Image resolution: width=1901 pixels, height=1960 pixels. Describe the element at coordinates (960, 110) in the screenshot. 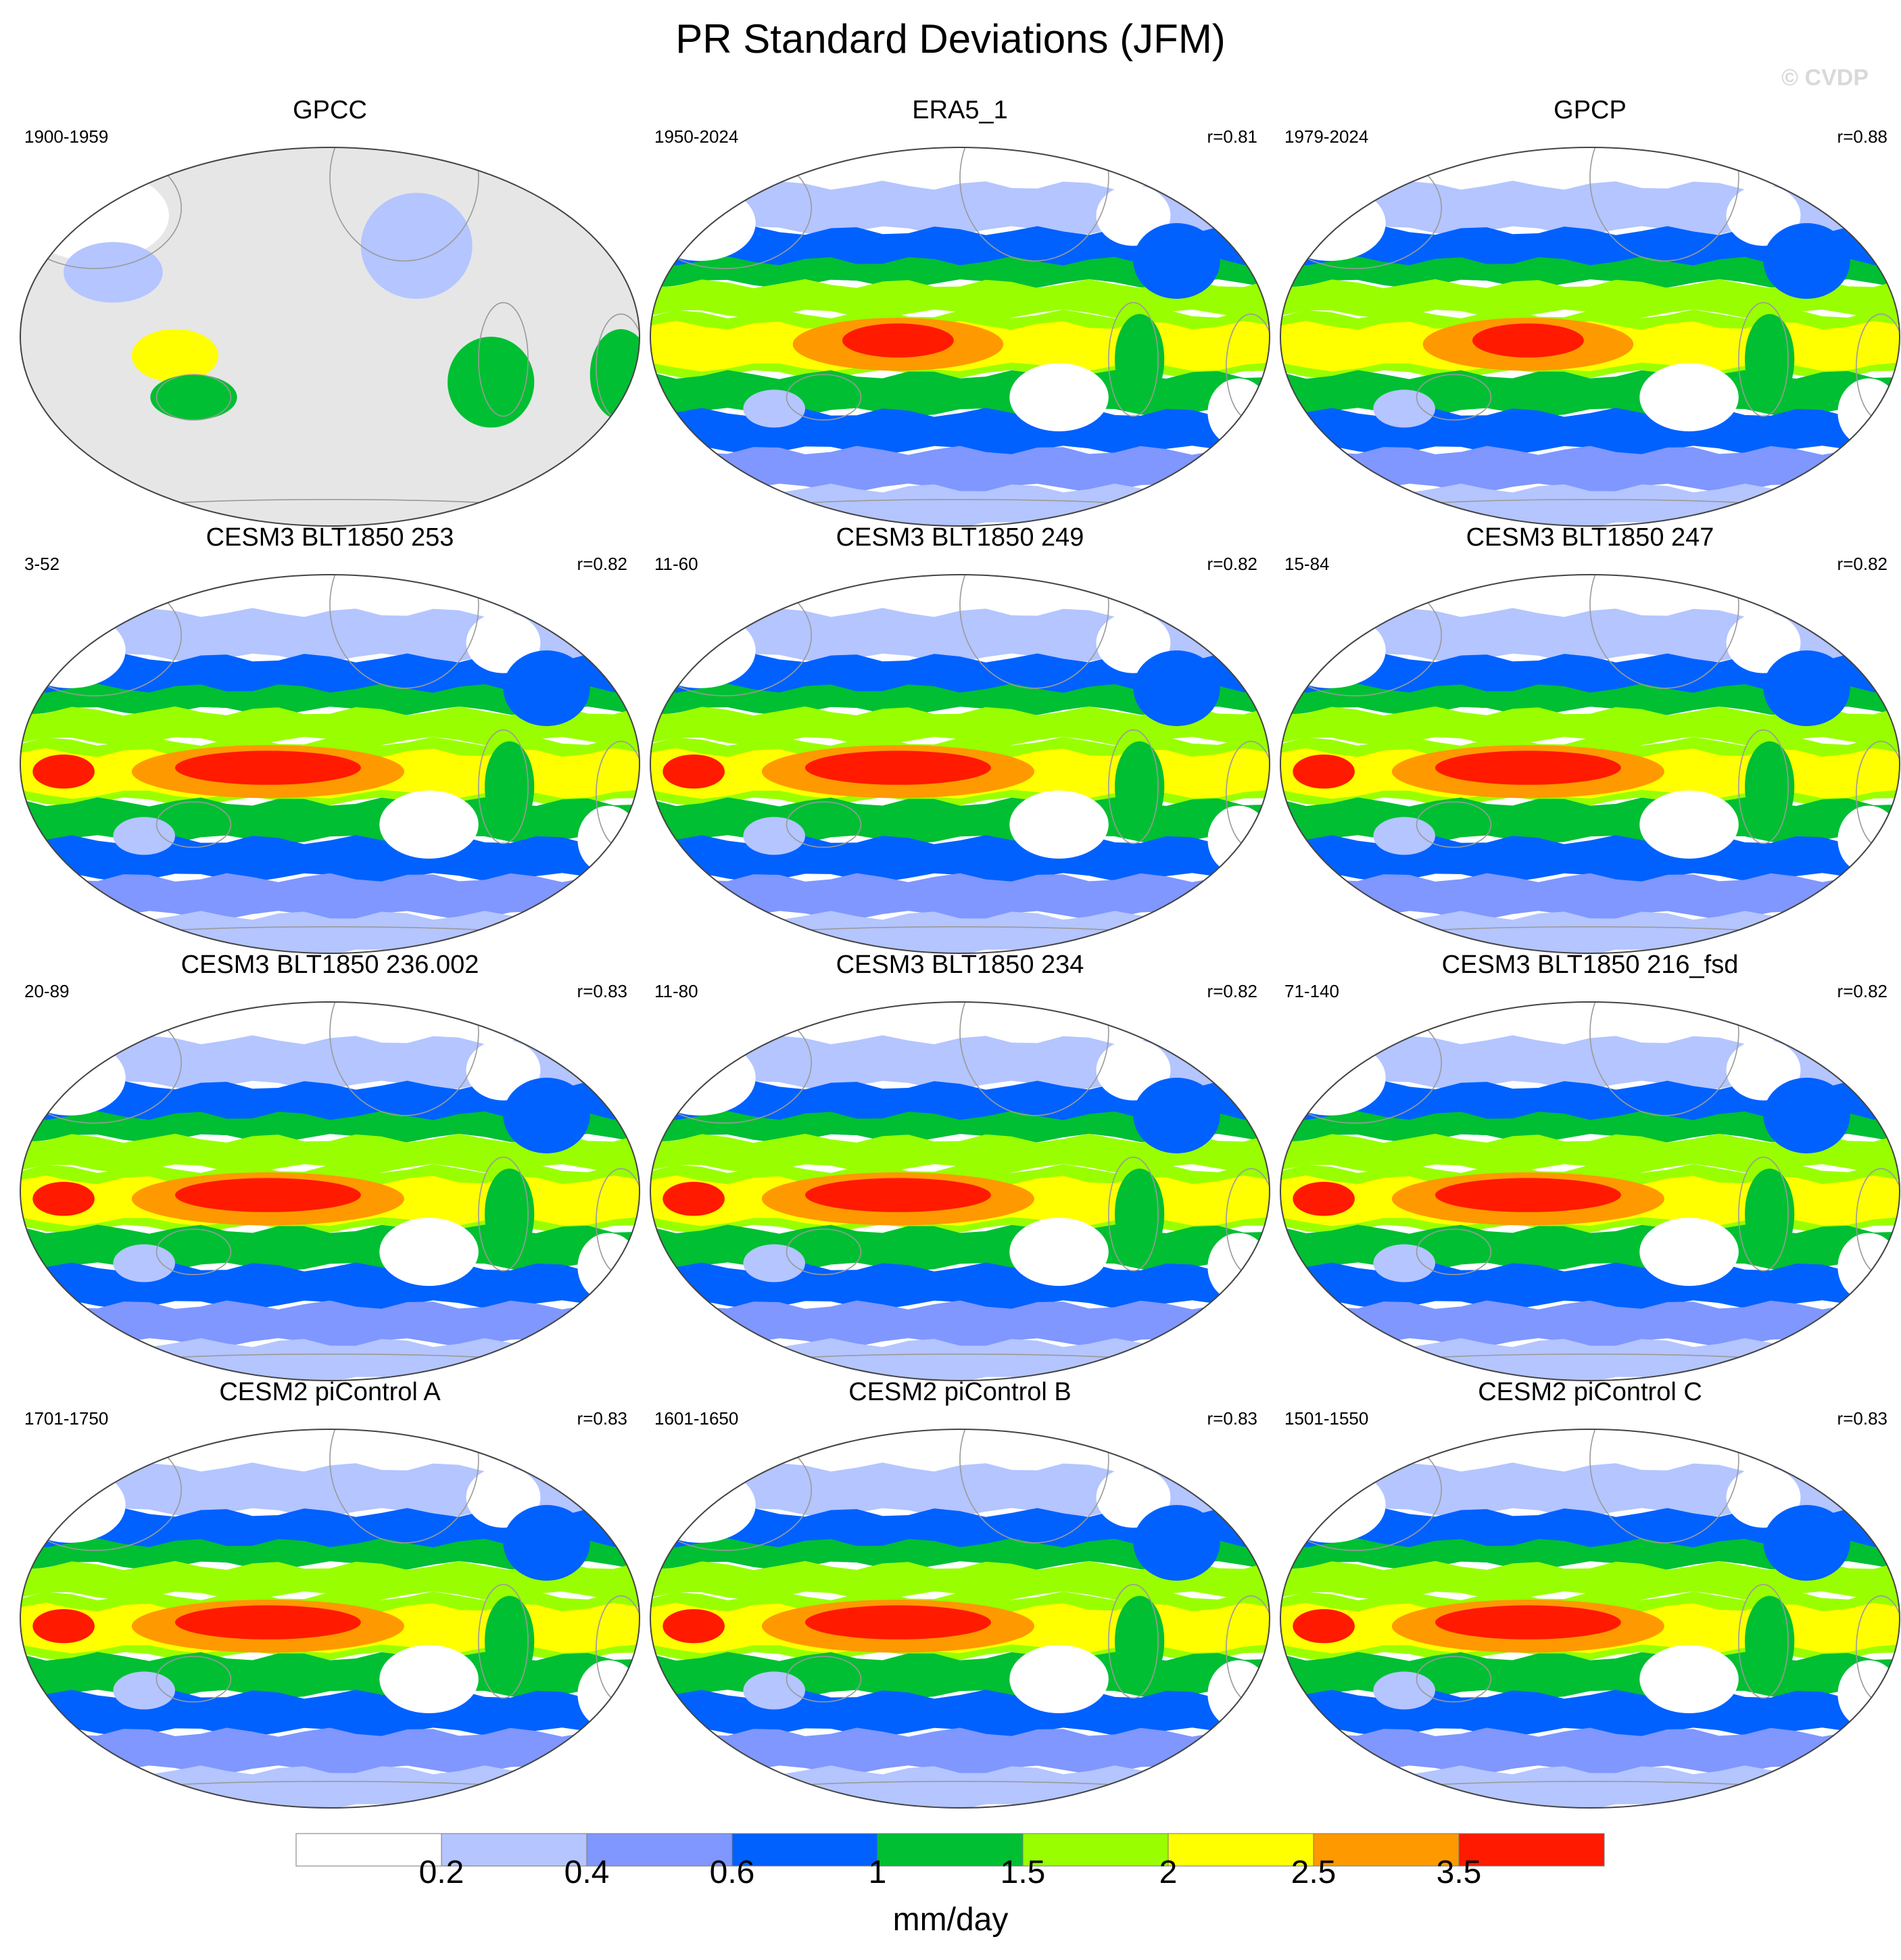

I see `panel-title: ERA5_1` at that location.